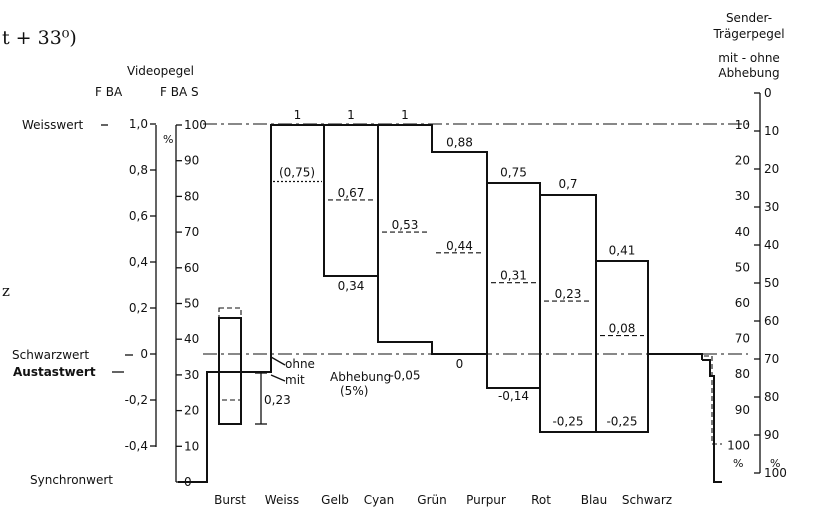 The image size is (819, 510). Describe the element at coordinates (771, 283) in the screenshot. I see `ohne-tick-label: 50` at that location.